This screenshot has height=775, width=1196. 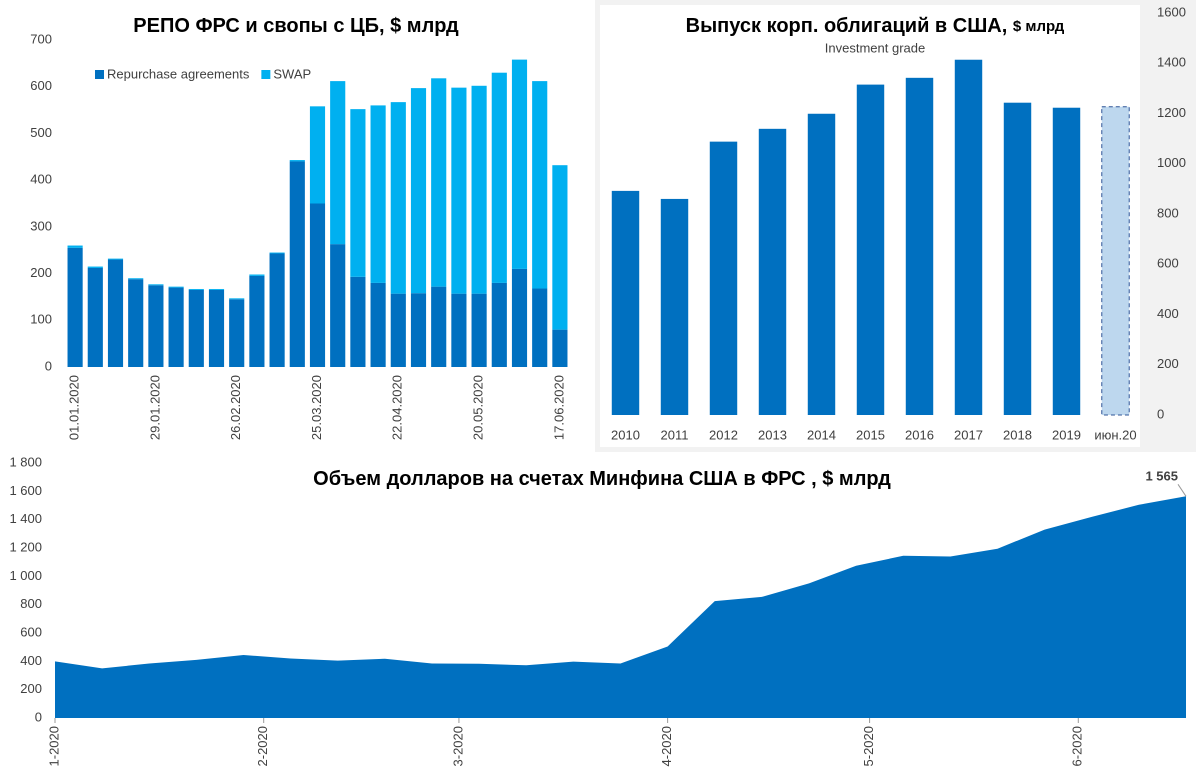 What do you see at coordinates (968, 434) in the screenshot?
I see `x-tick-label: 2017` at bounding box center [968, 434].